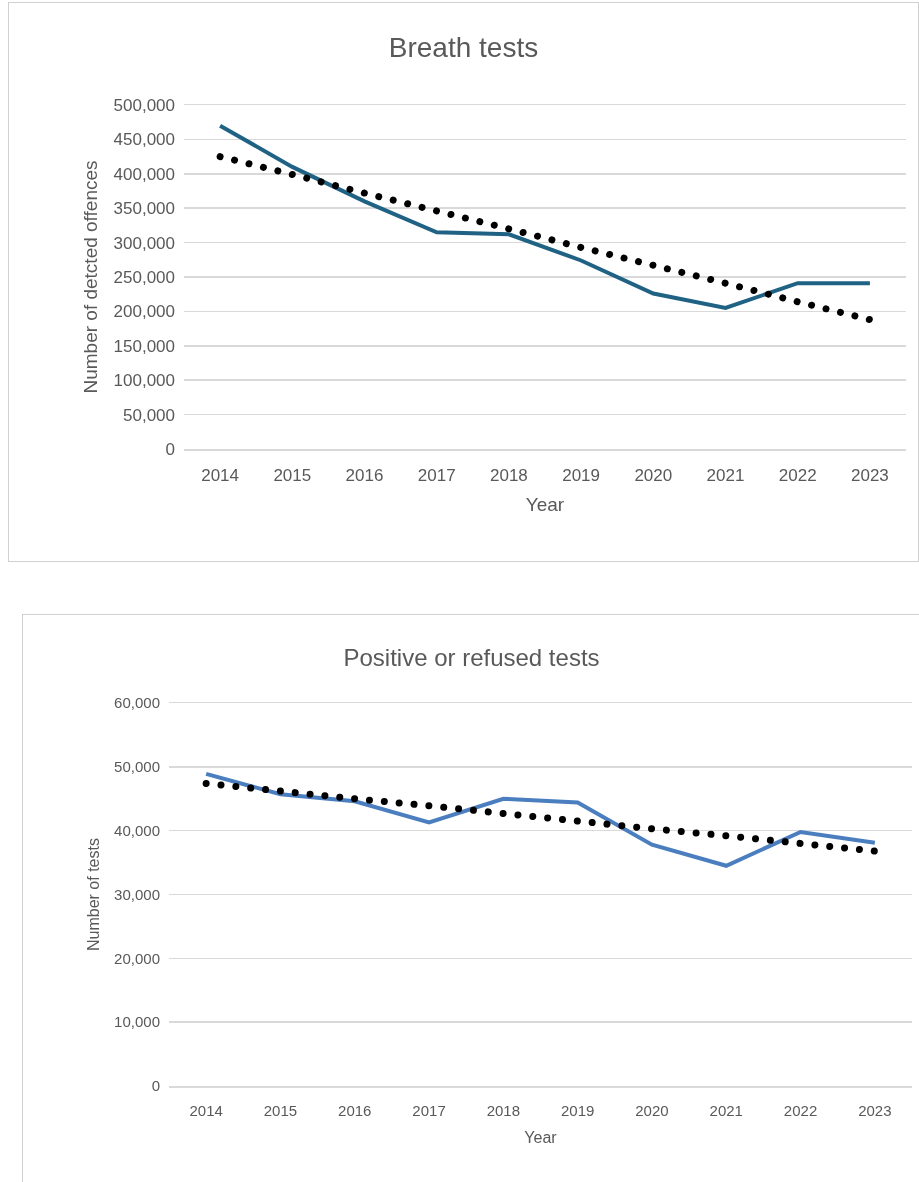 The height and width of the screenshot is (1182, 919). What do you see at coordinates (144, 105) in the screenshot?
I see `y-tick-label: 500,000` at bounding box center [144, 105].